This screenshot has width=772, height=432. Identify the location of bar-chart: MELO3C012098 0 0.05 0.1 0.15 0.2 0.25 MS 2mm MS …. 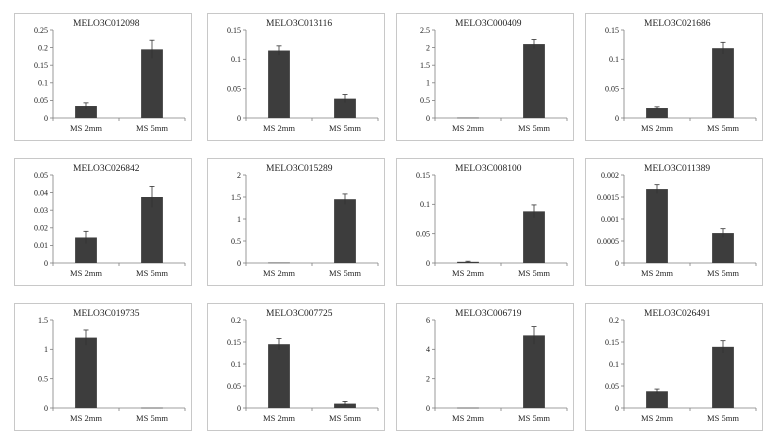
(110, 76).